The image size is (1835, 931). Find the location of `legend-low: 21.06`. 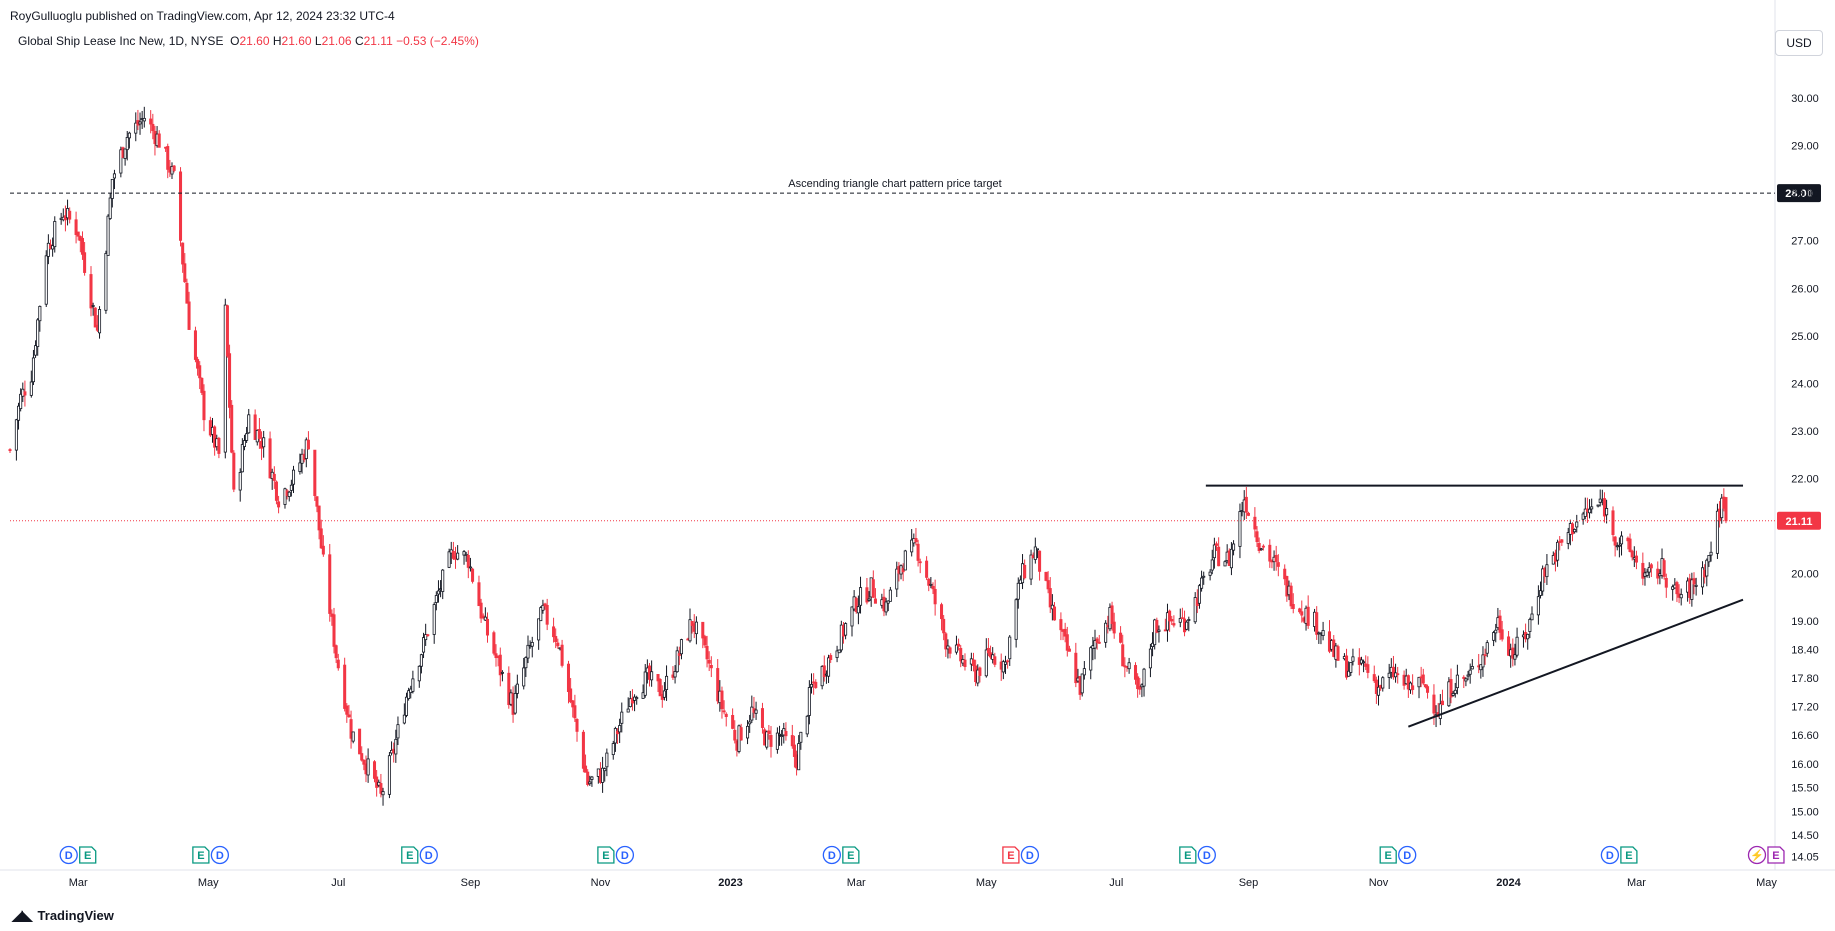

legend-low: 21.06 is located at coordinates (336, 41).